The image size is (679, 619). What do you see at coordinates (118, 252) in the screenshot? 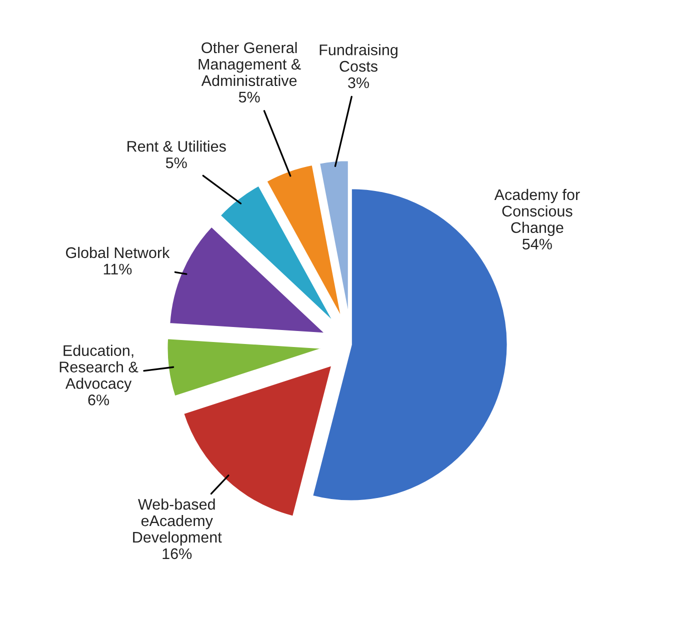
I see `slice-label: Global Network` at bounding box center [118, 252].